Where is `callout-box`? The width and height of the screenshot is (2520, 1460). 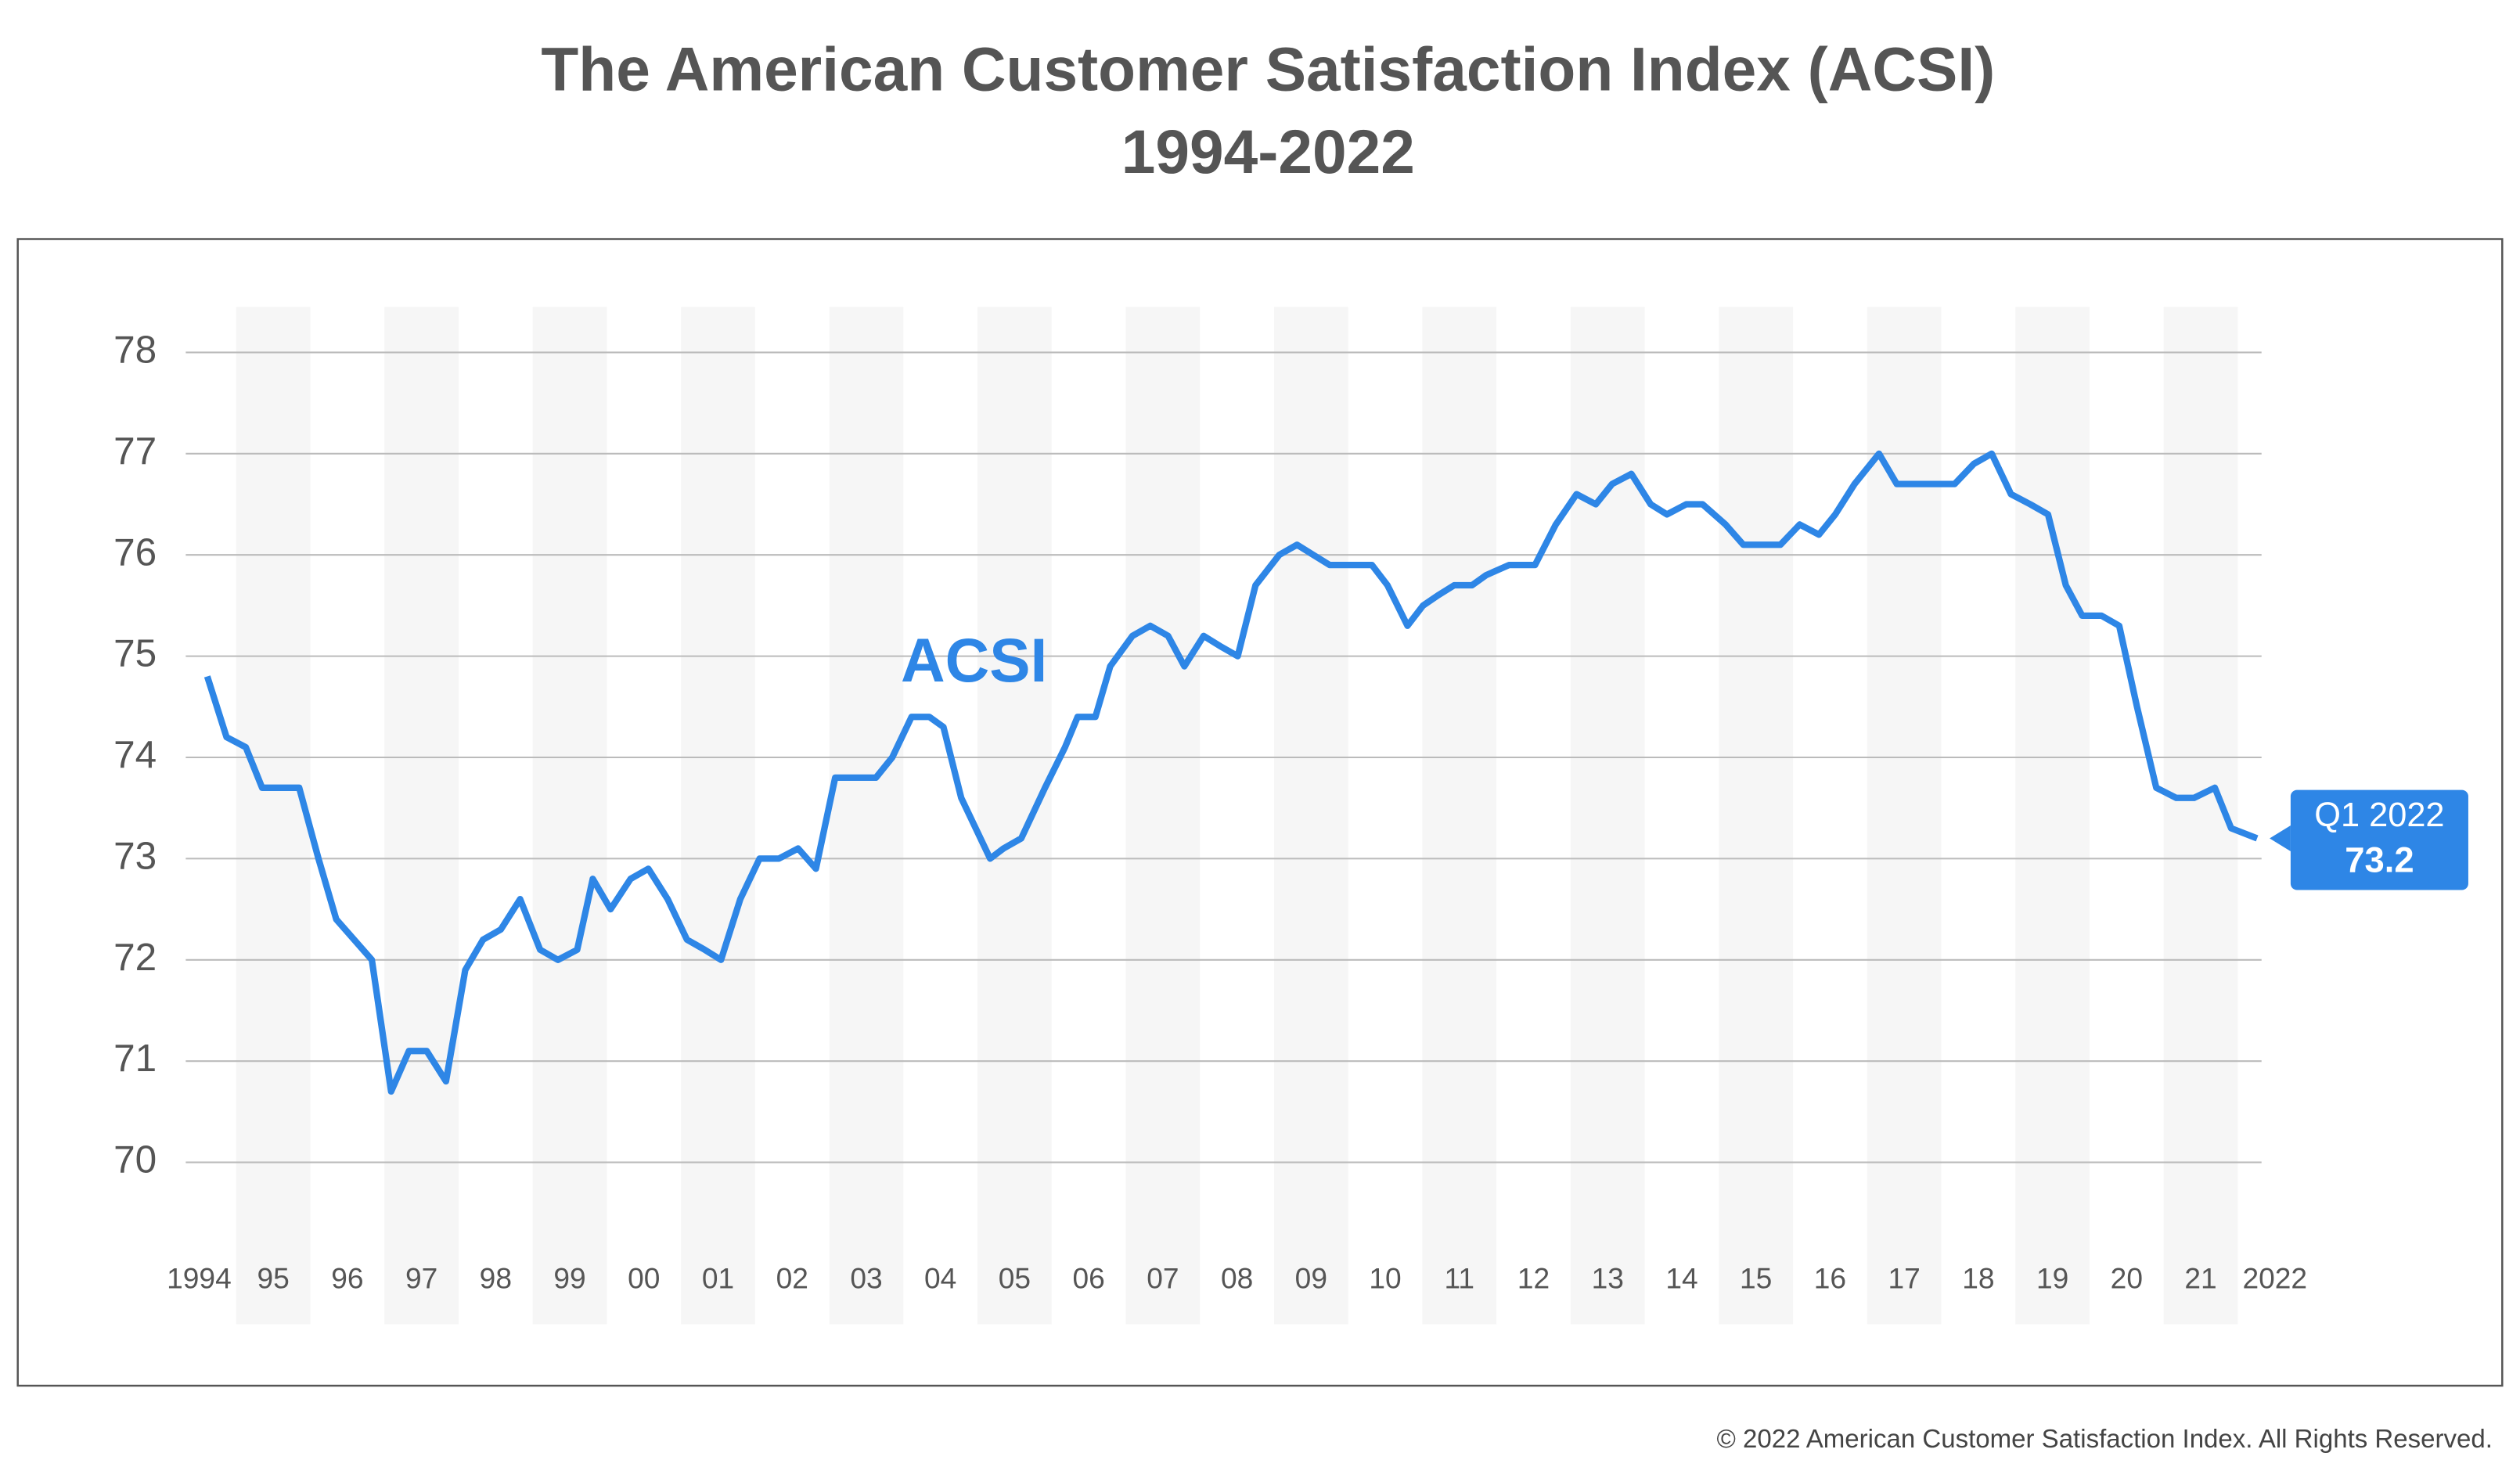 callout-box is located at coordinates (2379, 839).